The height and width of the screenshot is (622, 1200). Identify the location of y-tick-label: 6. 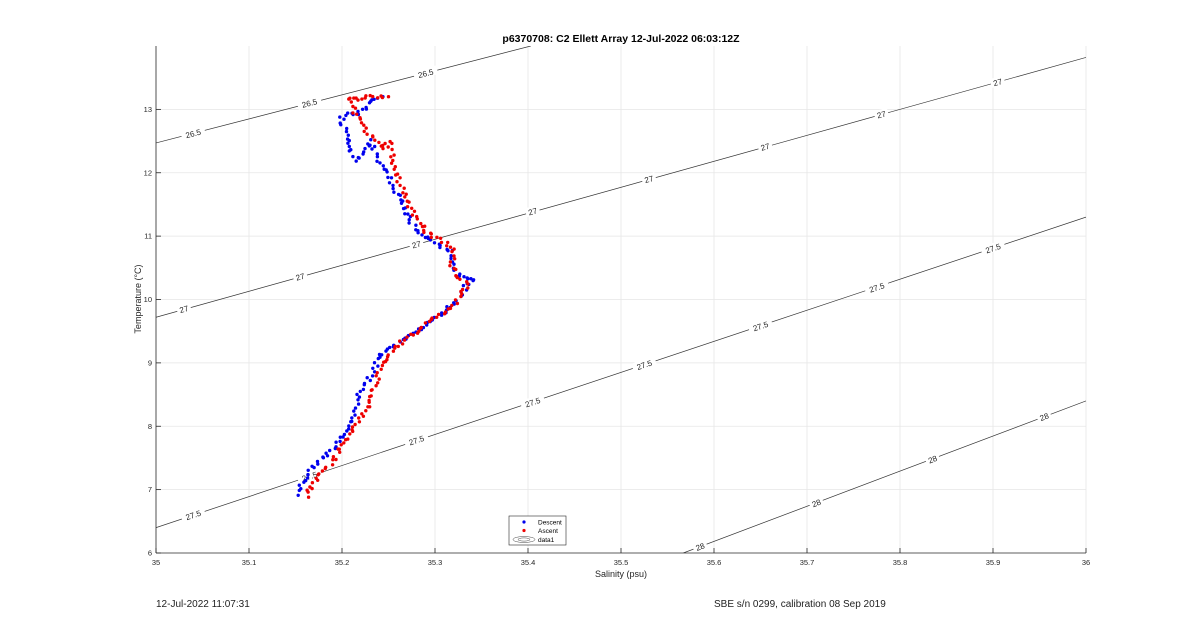
(150, 553).